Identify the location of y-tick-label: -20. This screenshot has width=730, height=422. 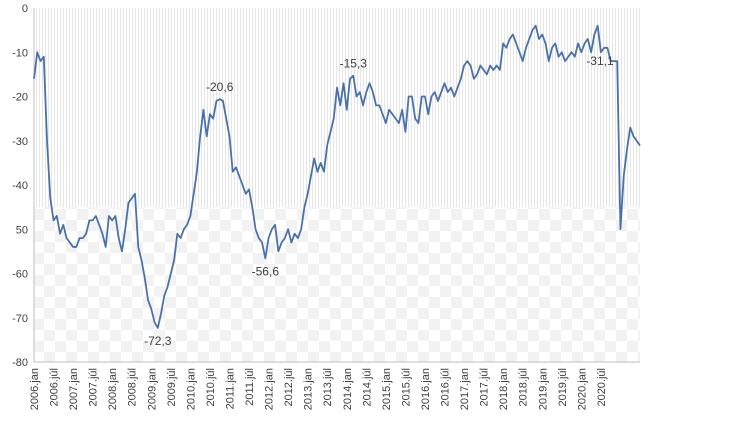
(20, 98).